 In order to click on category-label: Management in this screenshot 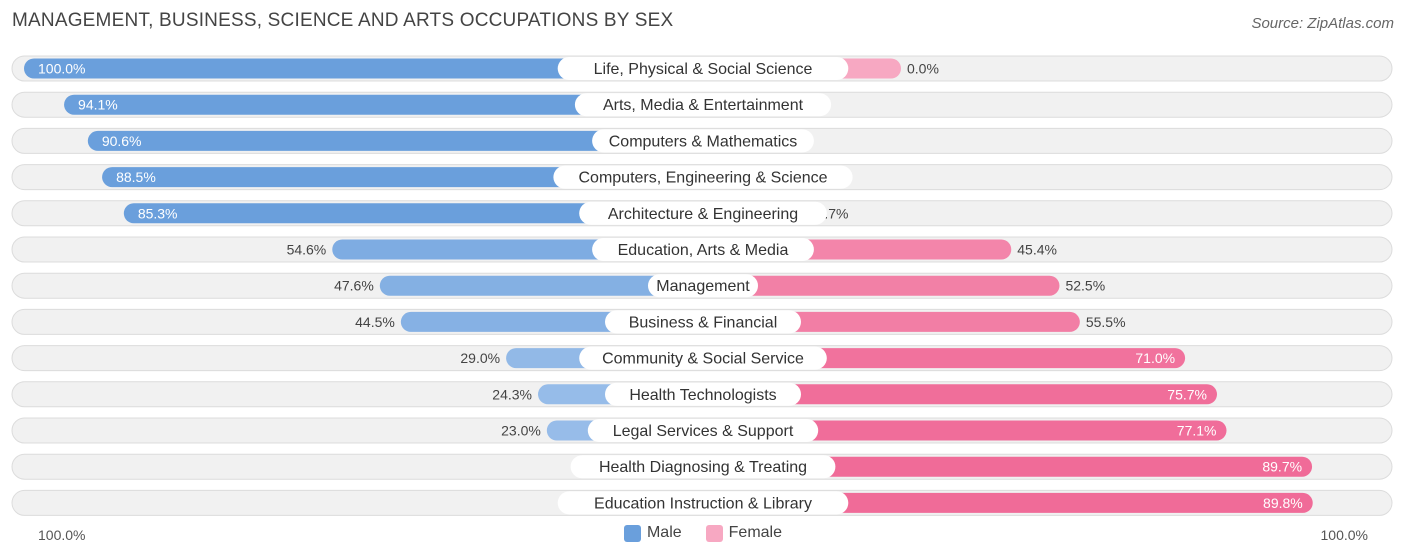, I will do `click(703, 286)`.